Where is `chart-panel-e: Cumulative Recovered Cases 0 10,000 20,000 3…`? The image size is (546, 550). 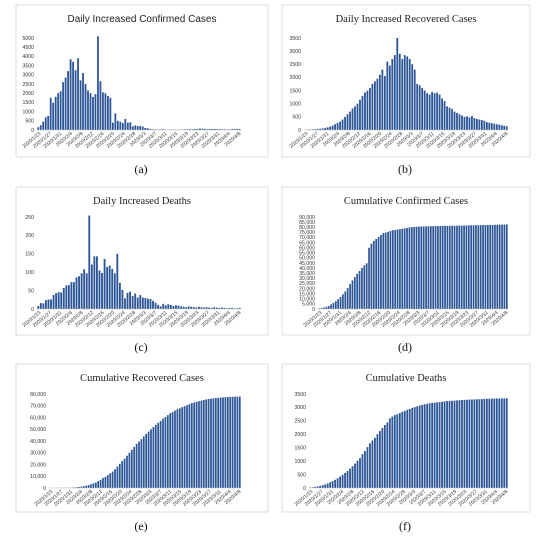
chart-panel-e: Cumulative Recovered Cases 0 10,000 20,000 3… is located at coordinates (142, 448).